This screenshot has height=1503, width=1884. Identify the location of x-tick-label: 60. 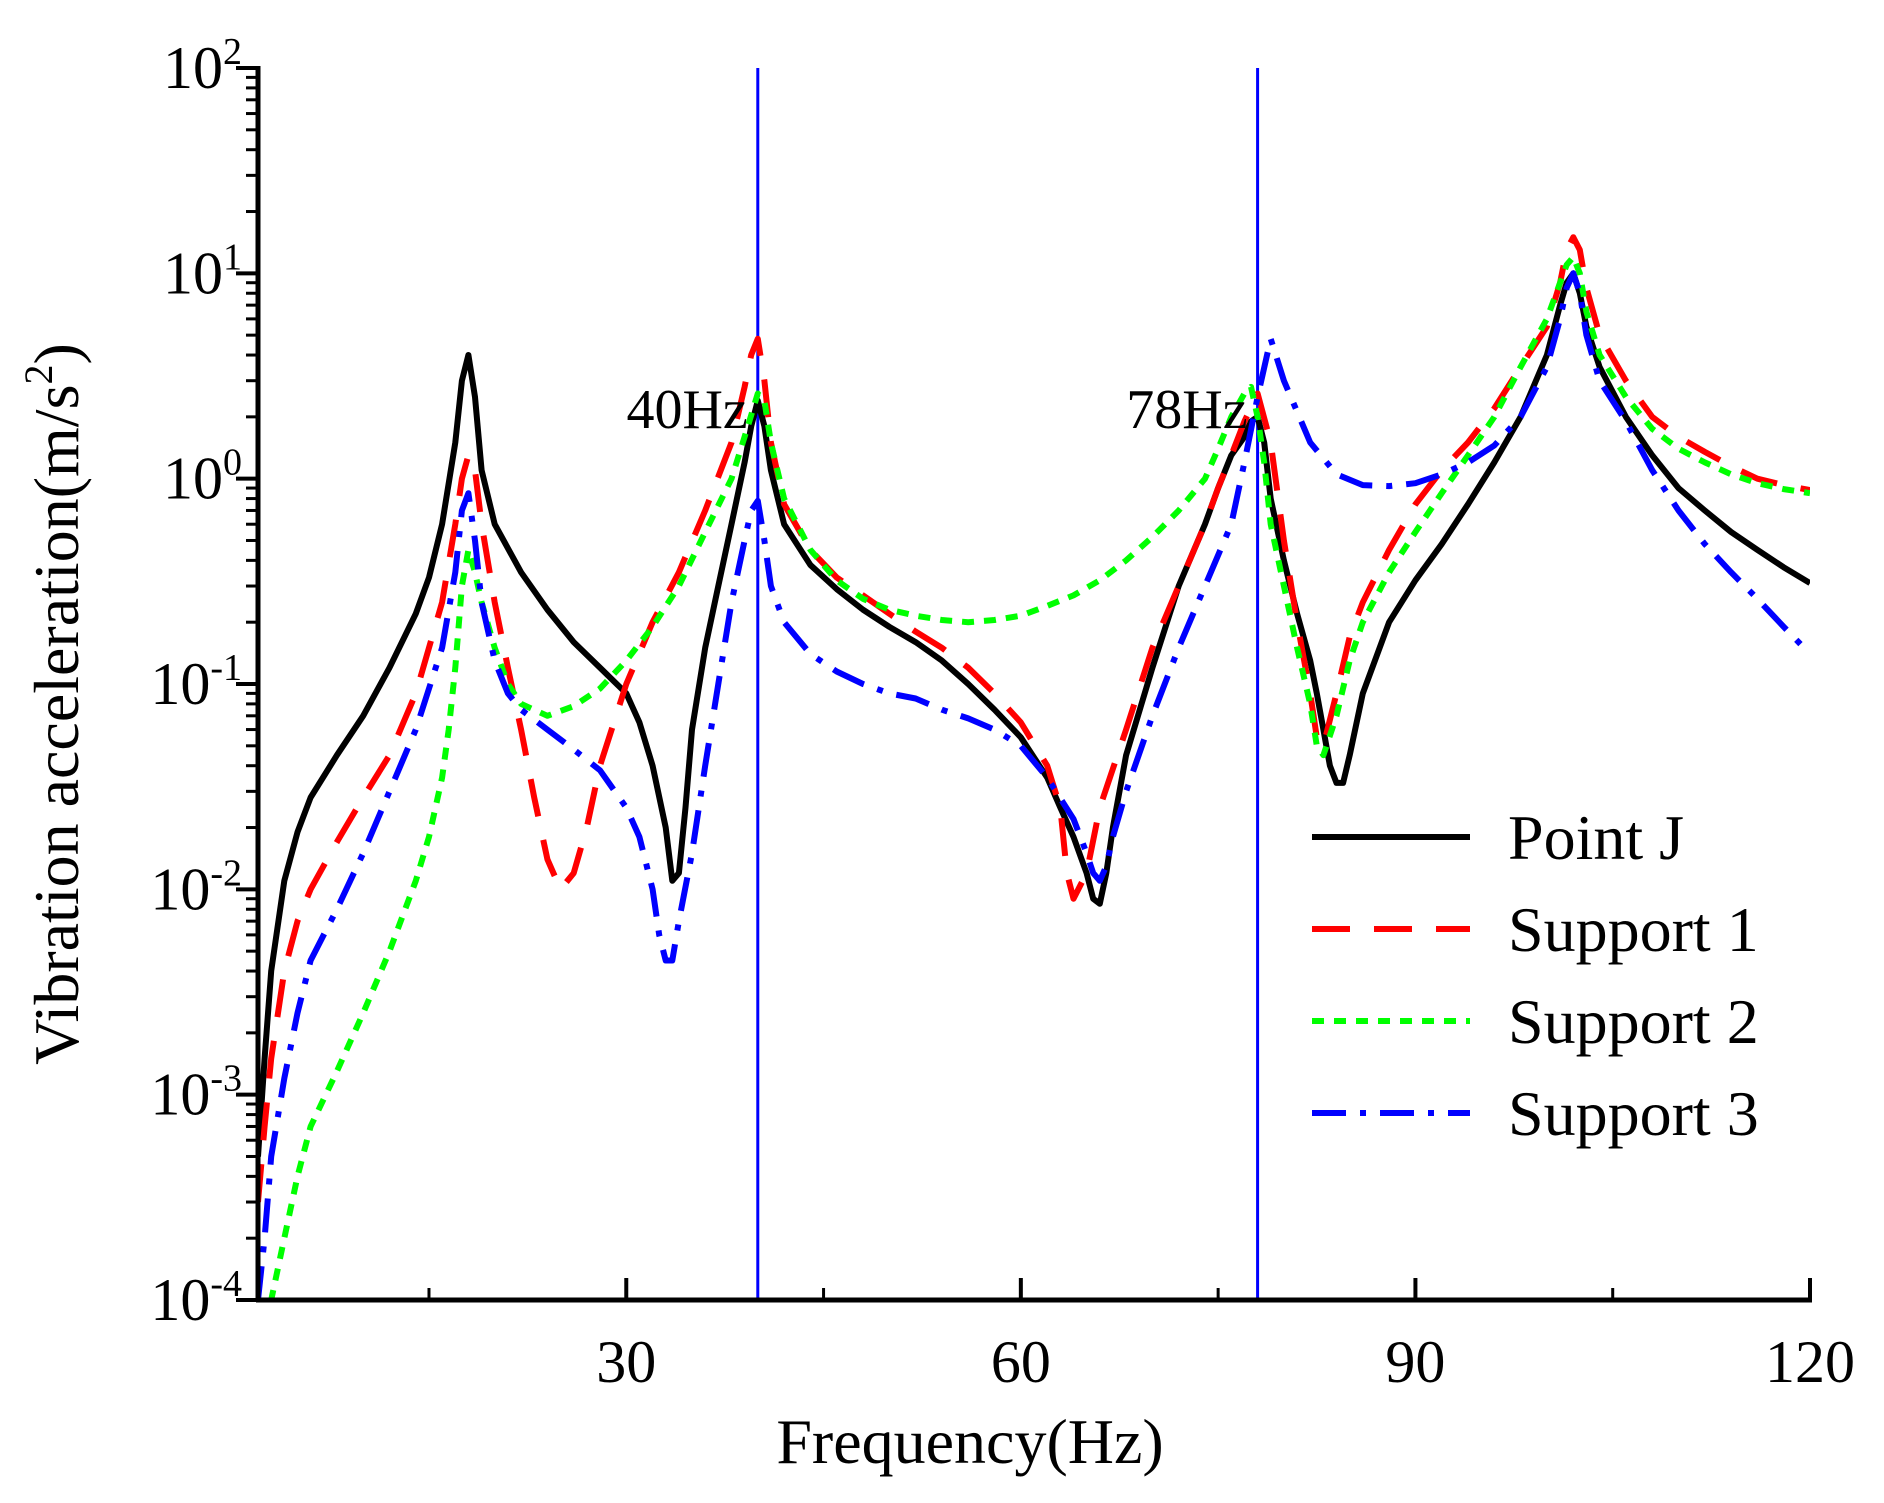
(1021, 1362).